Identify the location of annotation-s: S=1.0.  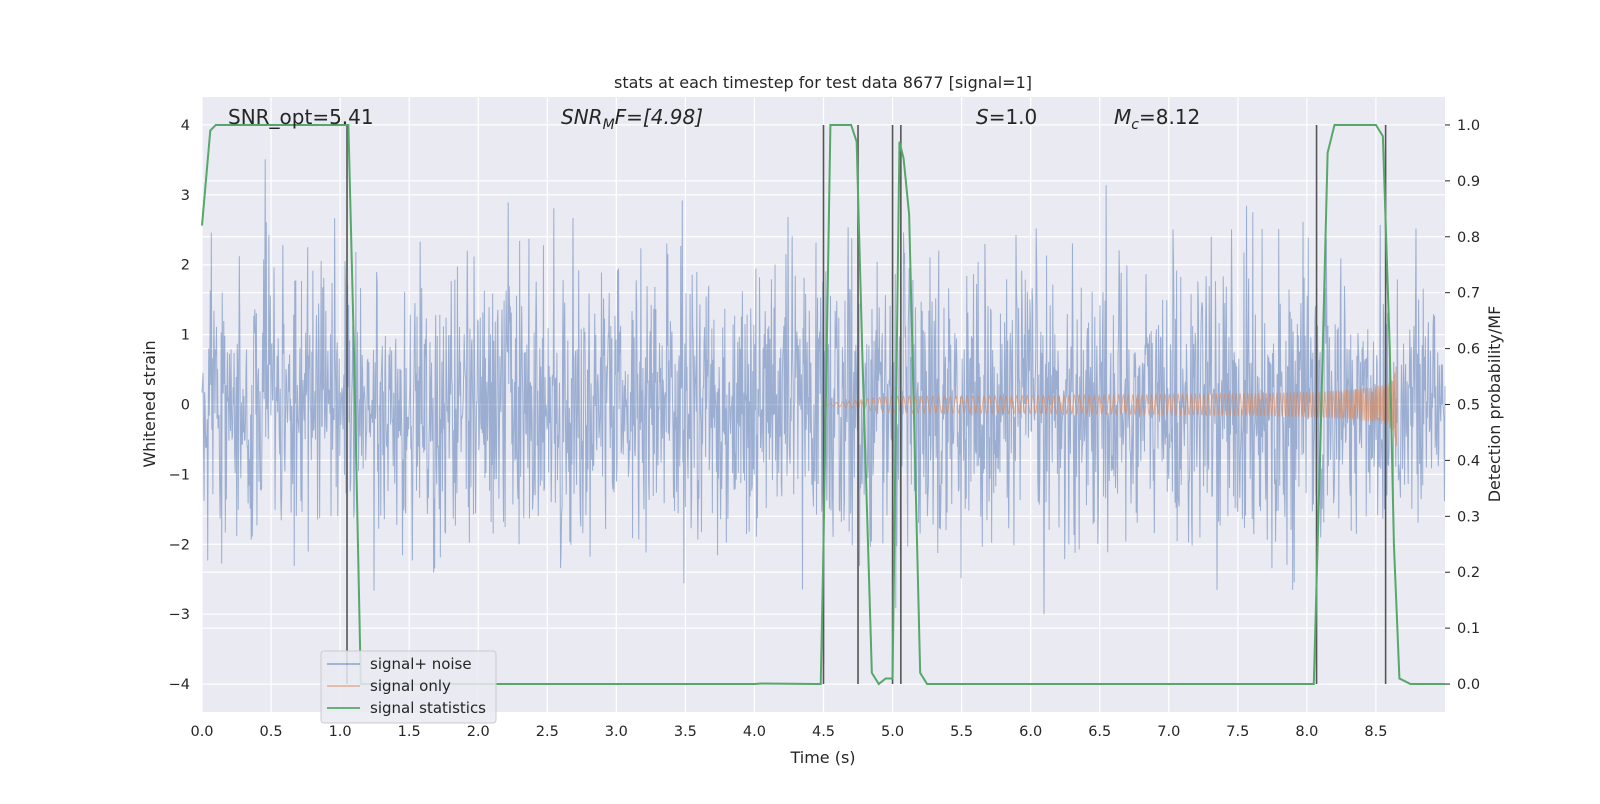
(1006, 117).